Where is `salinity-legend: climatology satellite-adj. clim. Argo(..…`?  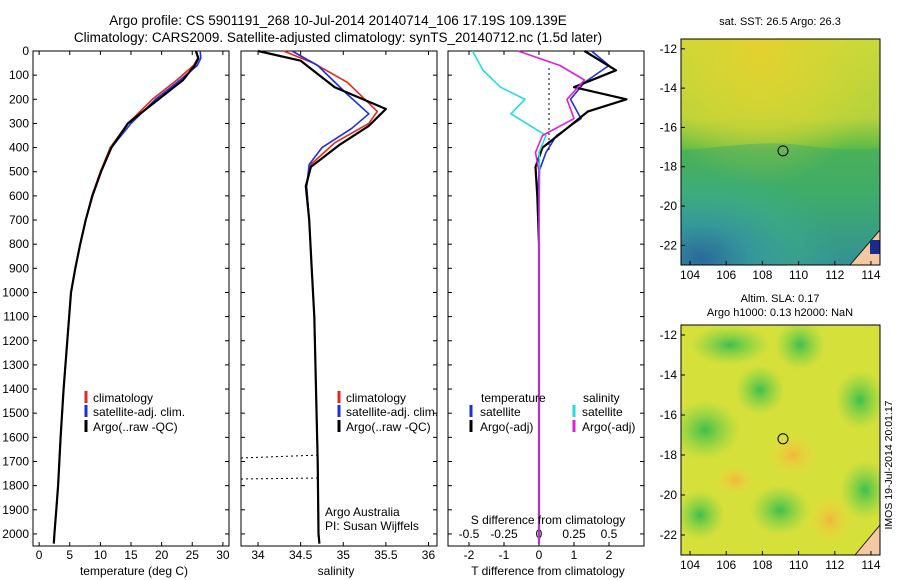 salinity-legend: climatology satellite-adj. clim. Argo(..… is located at coordinates (387, 412).